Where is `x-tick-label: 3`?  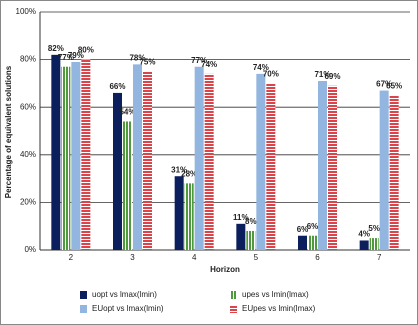 x-tick-label: 3 is located at coordinates (132, 257).